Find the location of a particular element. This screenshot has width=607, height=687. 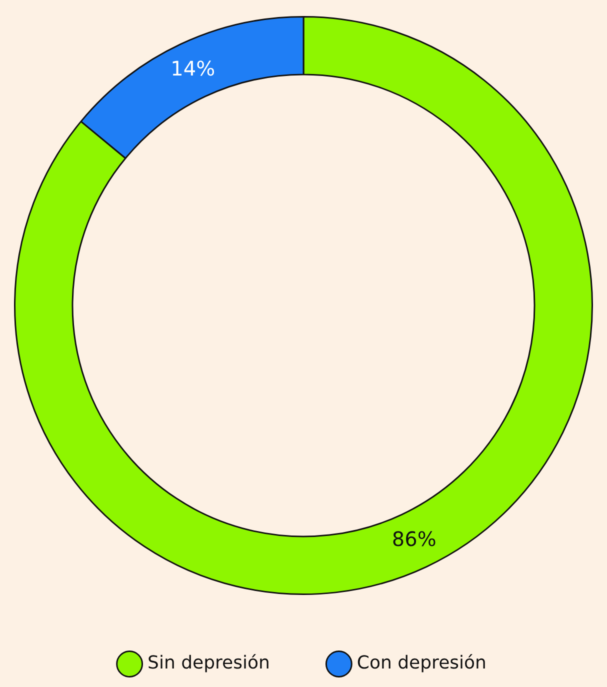

data-label: 14% is located at coordinates (193, 68).